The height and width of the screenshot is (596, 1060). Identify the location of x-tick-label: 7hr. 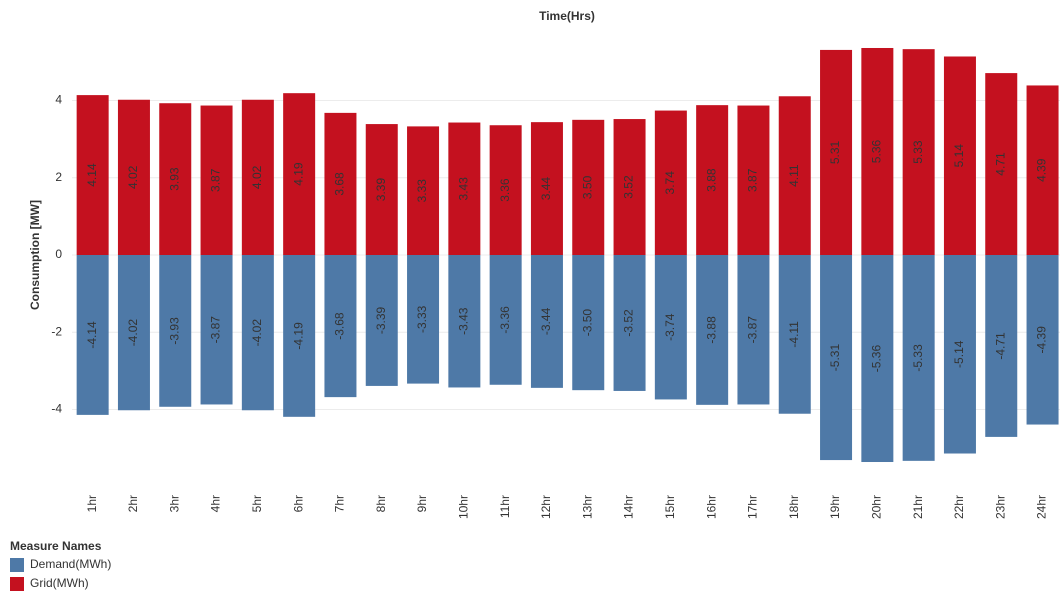
(340, 503).